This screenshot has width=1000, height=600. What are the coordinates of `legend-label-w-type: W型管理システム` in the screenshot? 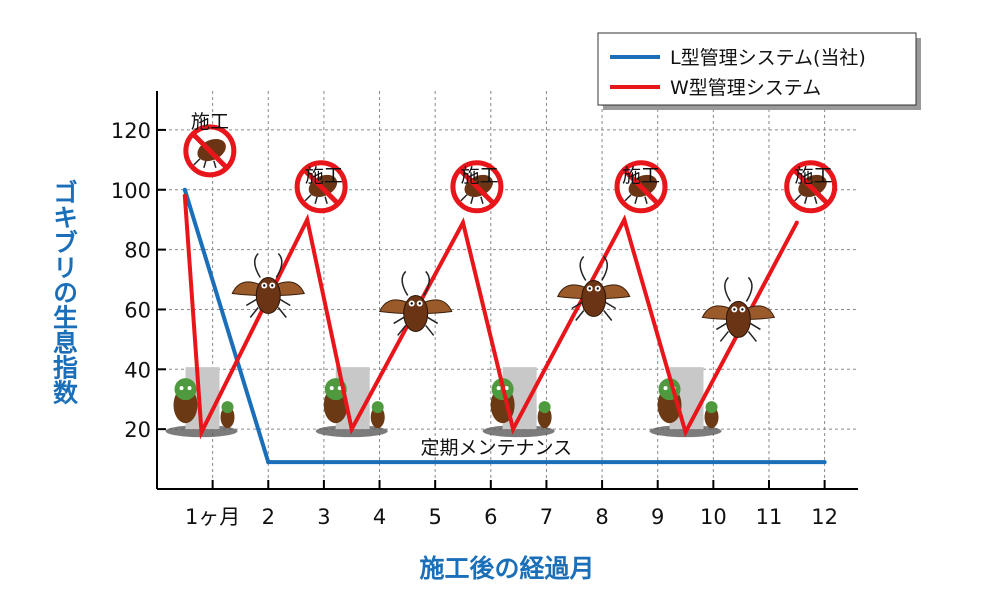 It's located at (745, 88).